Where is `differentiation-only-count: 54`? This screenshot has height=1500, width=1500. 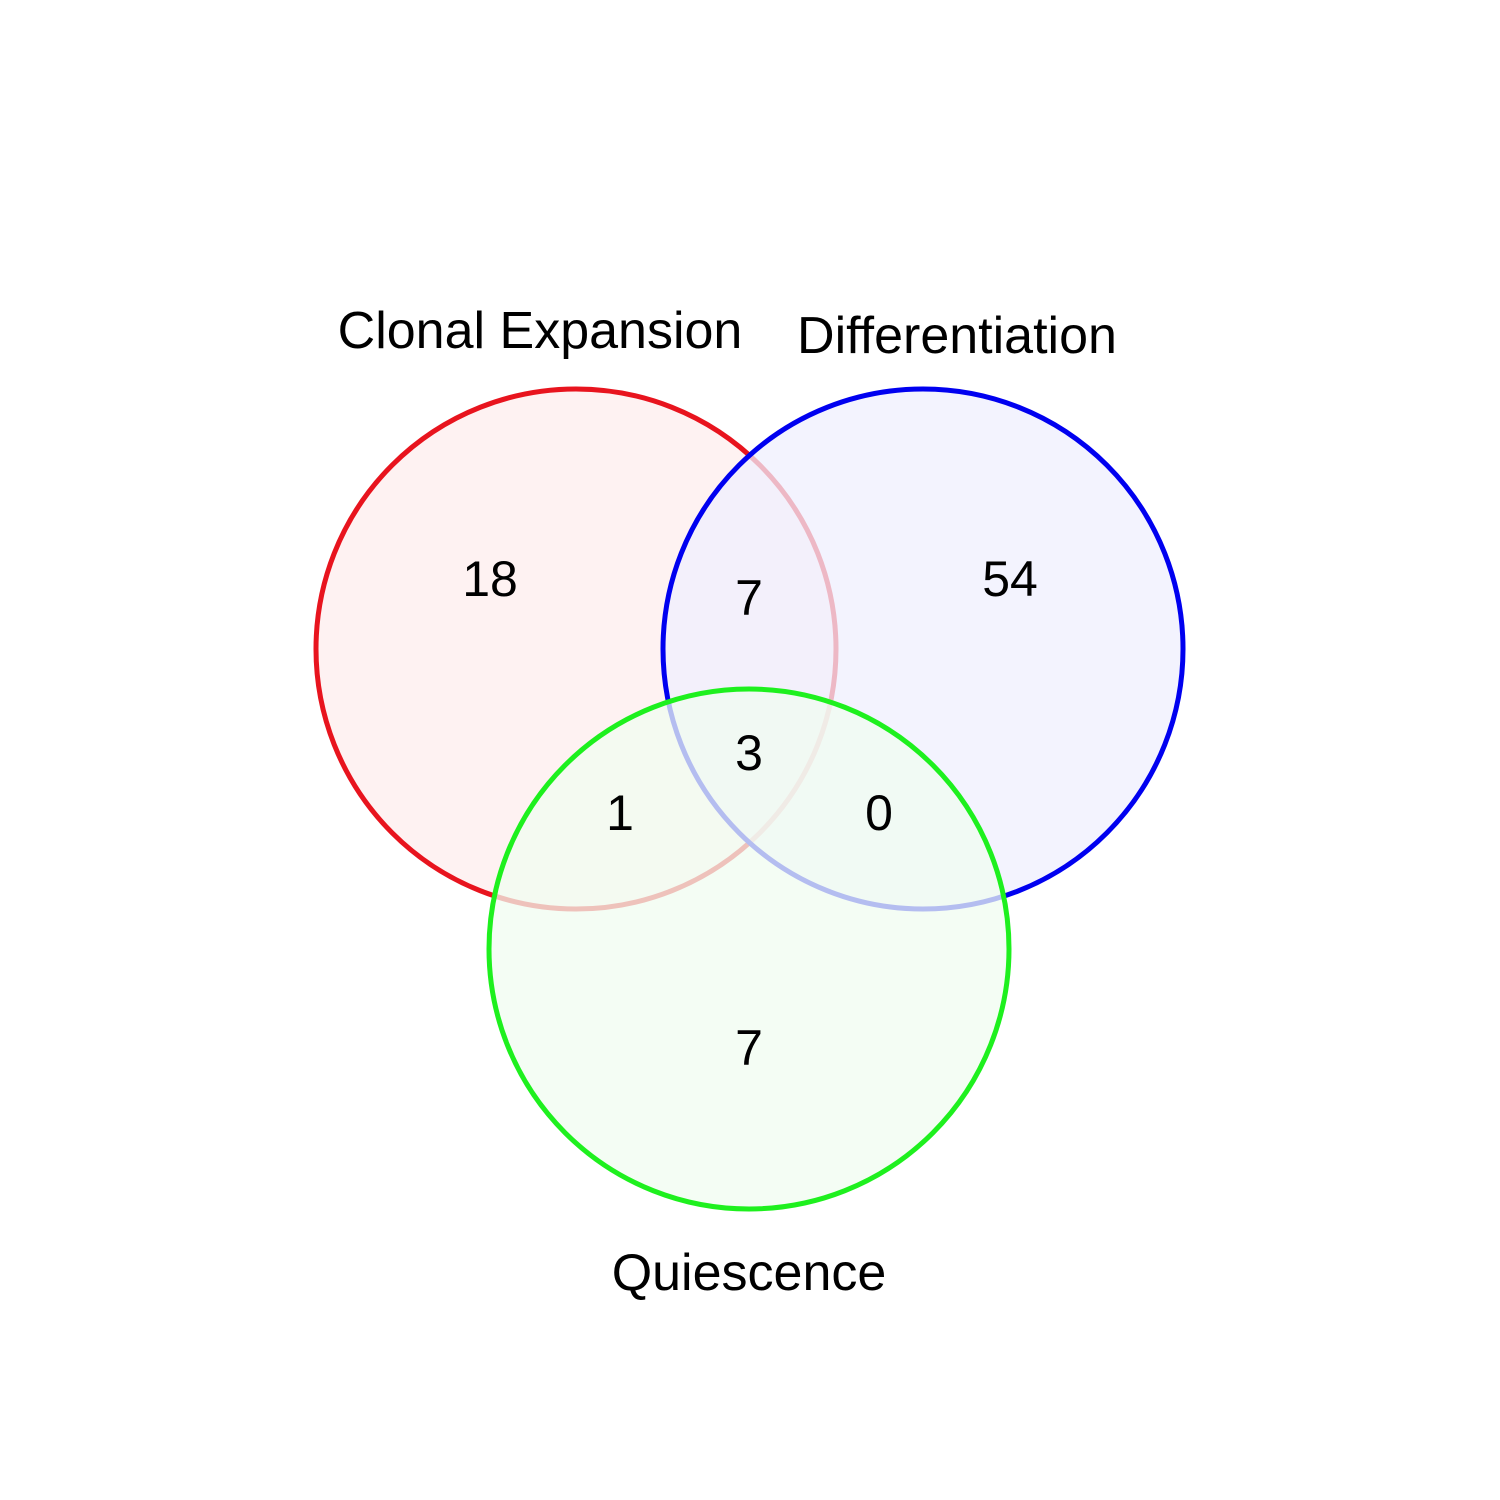 differentiation-only-count: 54 is located at coordinates (1010, 579).